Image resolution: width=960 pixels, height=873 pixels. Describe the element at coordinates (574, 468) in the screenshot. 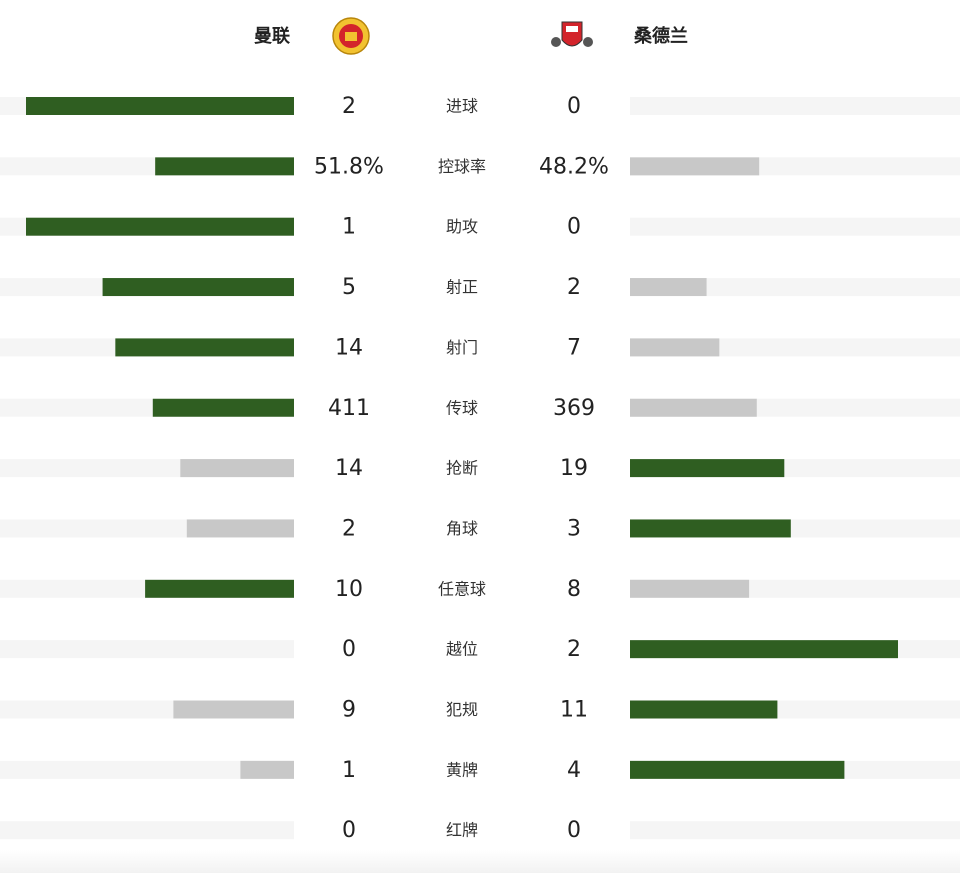

I see `away-value: 19` at that location.